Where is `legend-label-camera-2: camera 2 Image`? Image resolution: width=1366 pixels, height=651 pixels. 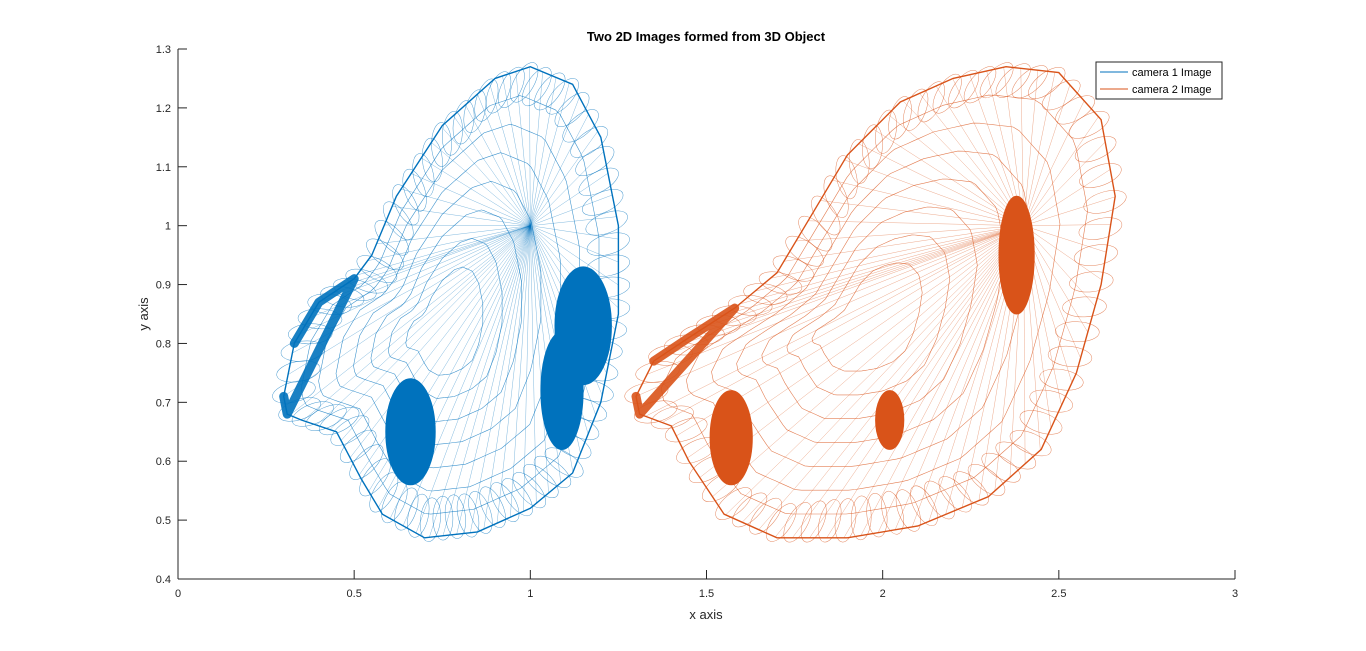
legend-label-camera-2: camera 2 Image is located at coordinates (1171, 90).